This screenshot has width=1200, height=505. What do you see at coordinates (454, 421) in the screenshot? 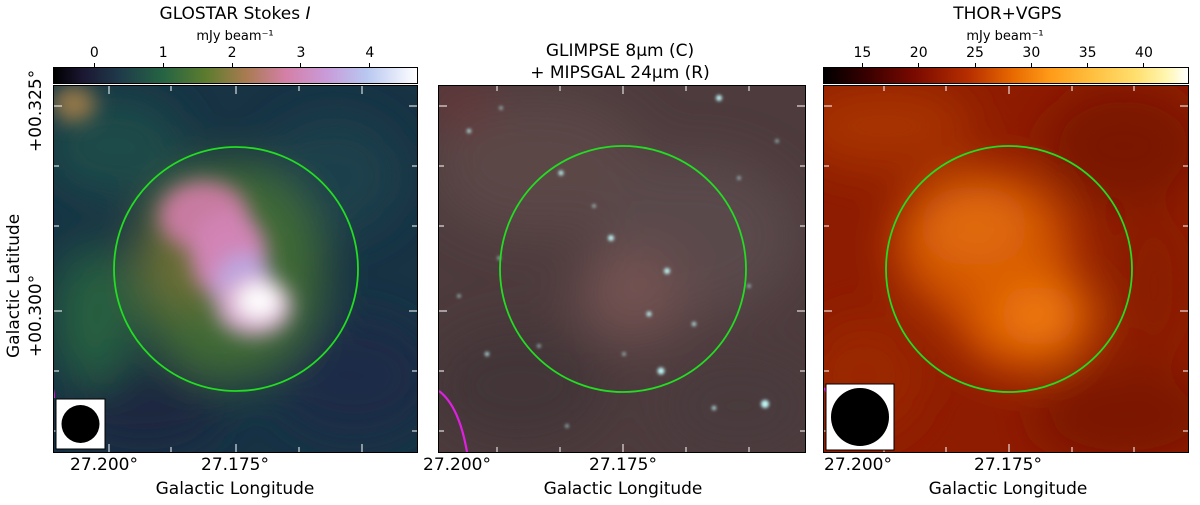
I see `panel2-magenta-arc` at bounding box center [454, 421].